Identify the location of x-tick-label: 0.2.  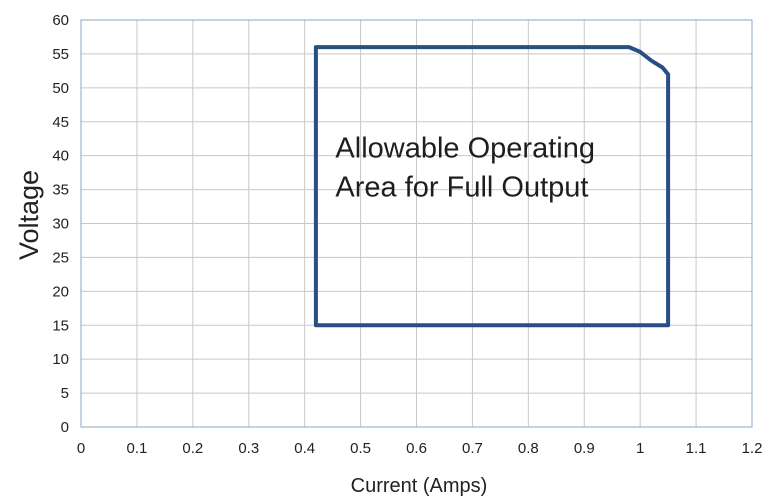
(192, 448).